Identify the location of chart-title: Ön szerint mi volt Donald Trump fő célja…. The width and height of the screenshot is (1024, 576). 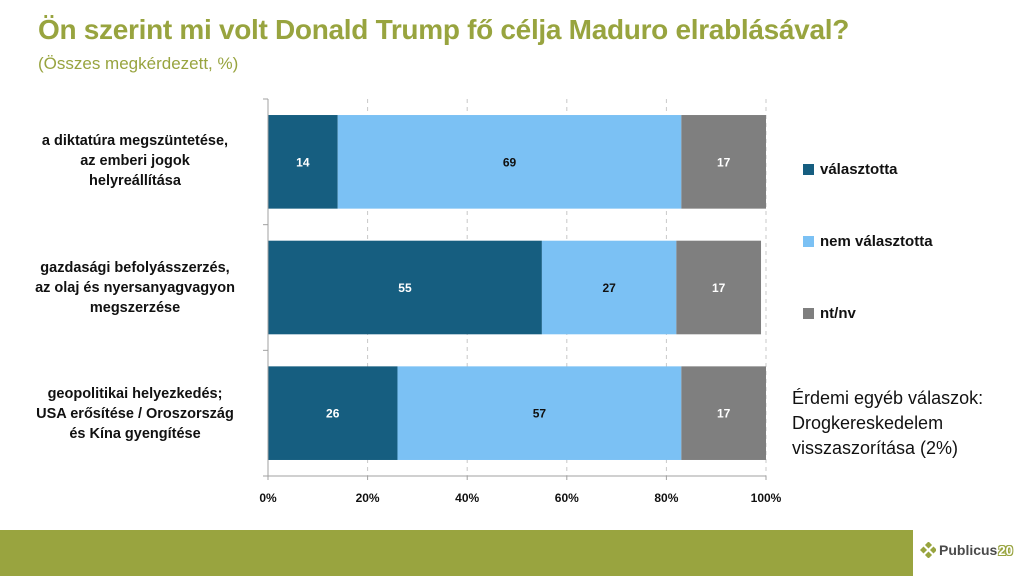
(443, 29).